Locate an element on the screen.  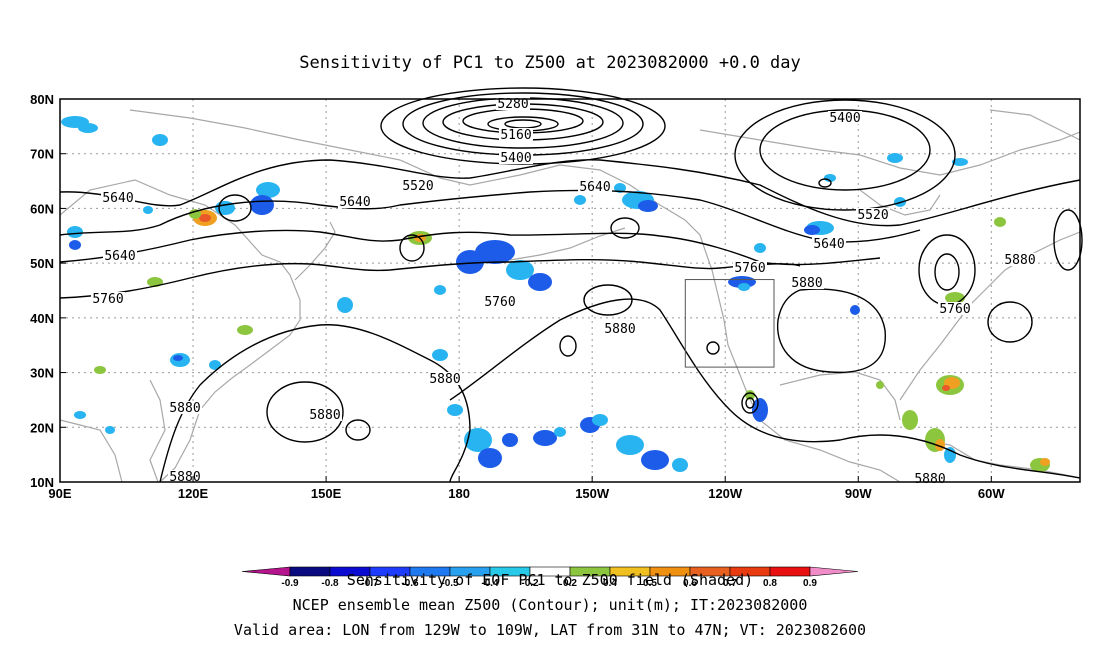
coastline-hudson-bay is located at coordinates (900, 202).